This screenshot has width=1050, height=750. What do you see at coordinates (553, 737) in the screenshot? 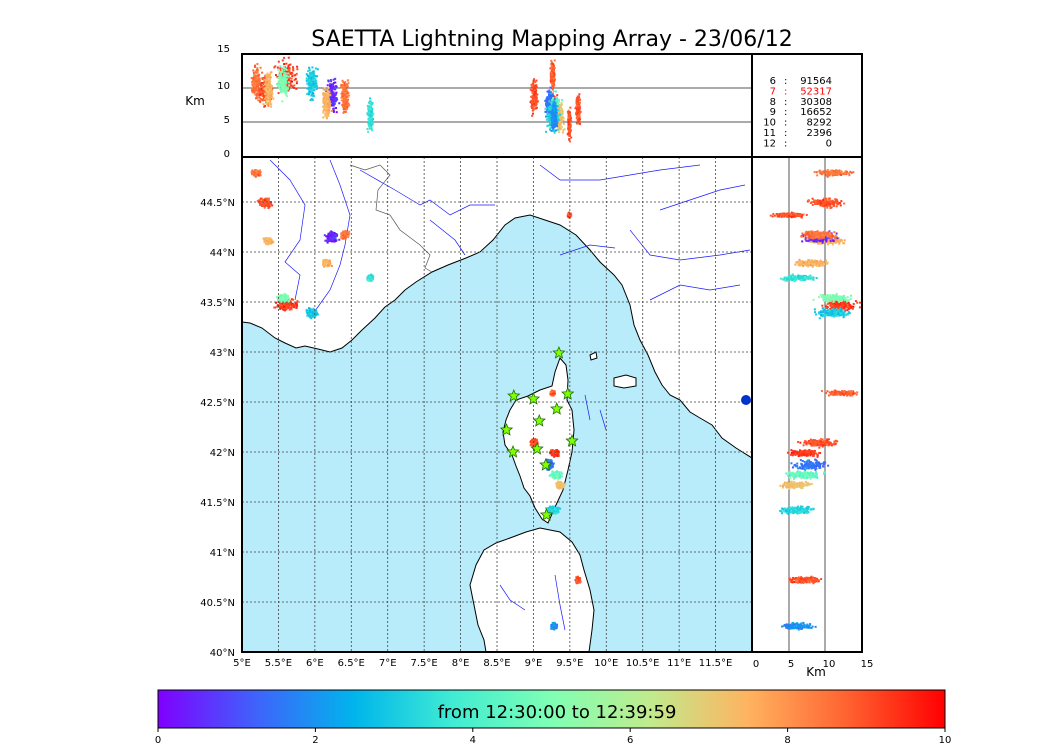
I see `colorbar-ticks: 0 2 4 6 8 10` at bounding box center [553, 737].